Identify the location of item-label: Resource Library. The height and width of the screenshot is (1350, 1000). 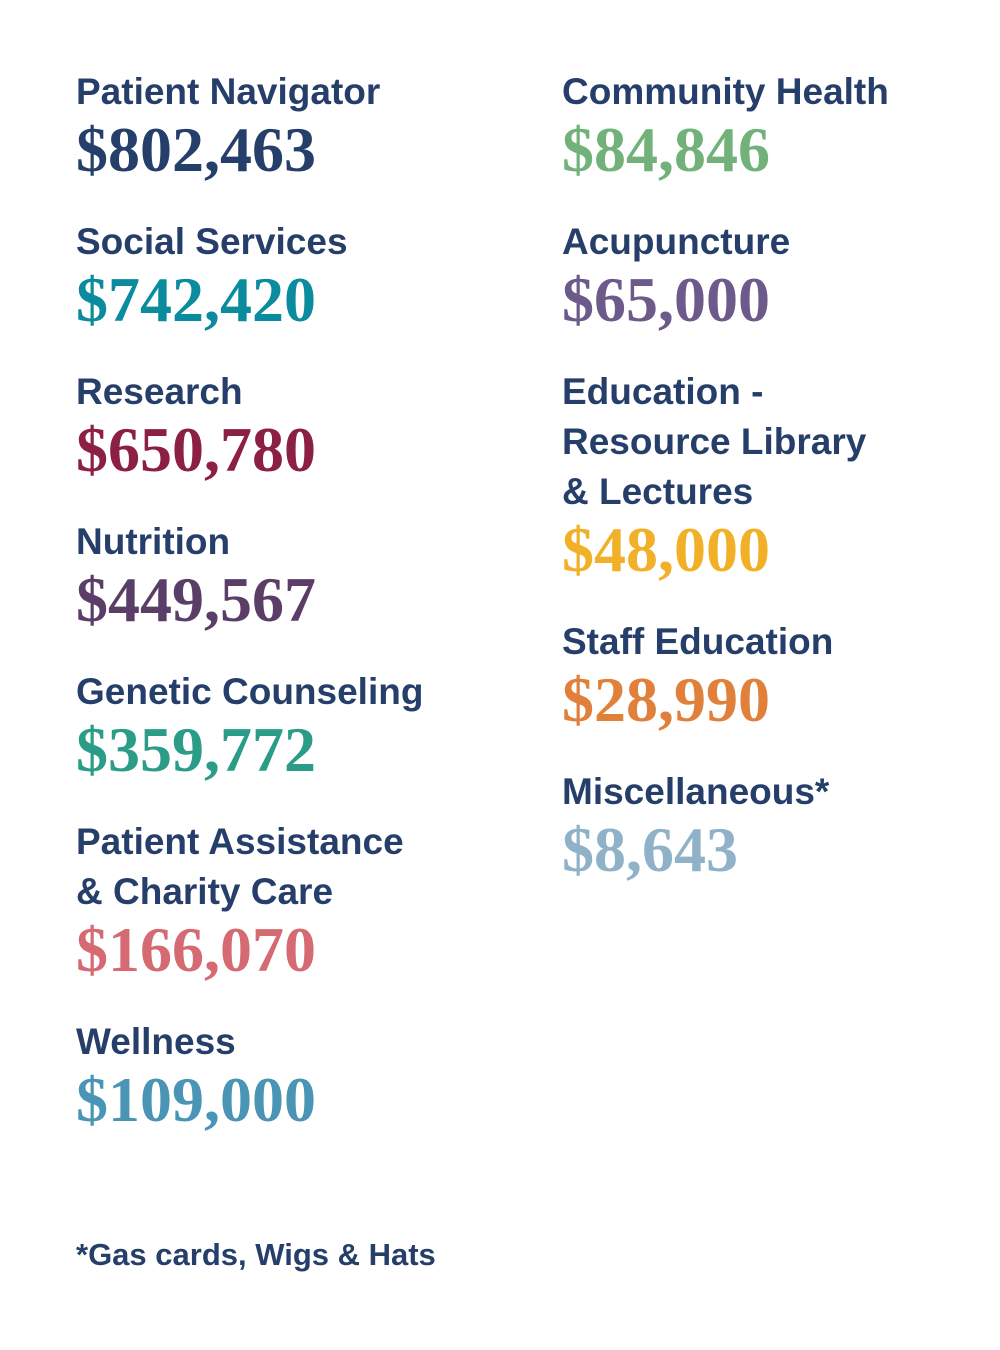
(714, 441).